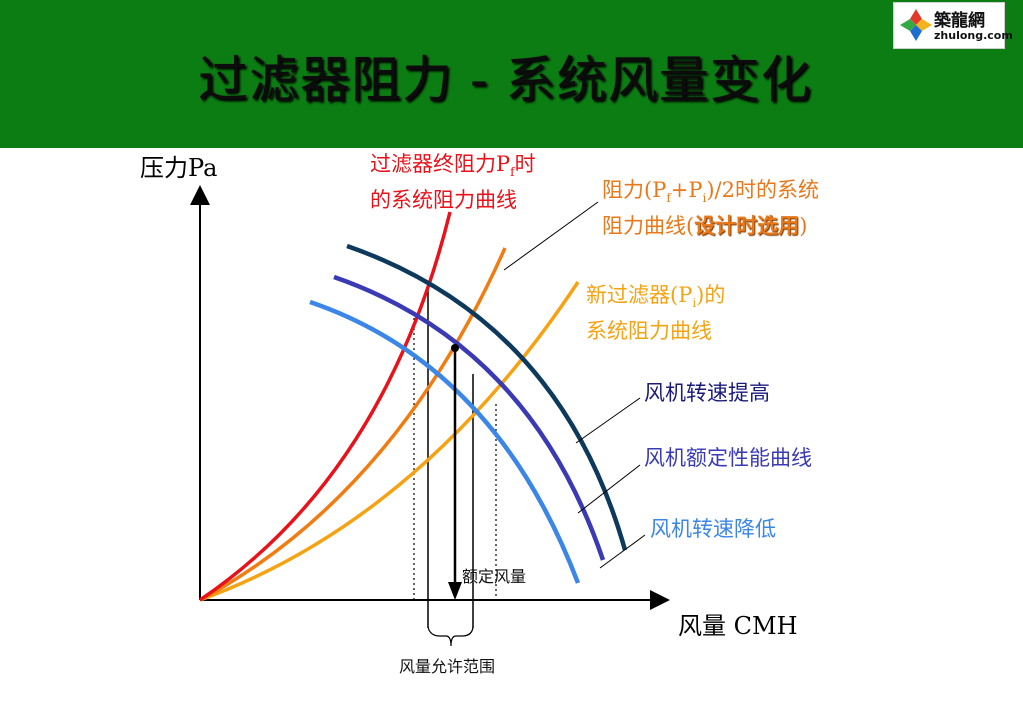 The image size is (1023, 708). What do you see at coordinates (713, 529) in the screenshot?
I see `fan-speed-low-label: 风机转速降低` at bounding box center [713, 529].